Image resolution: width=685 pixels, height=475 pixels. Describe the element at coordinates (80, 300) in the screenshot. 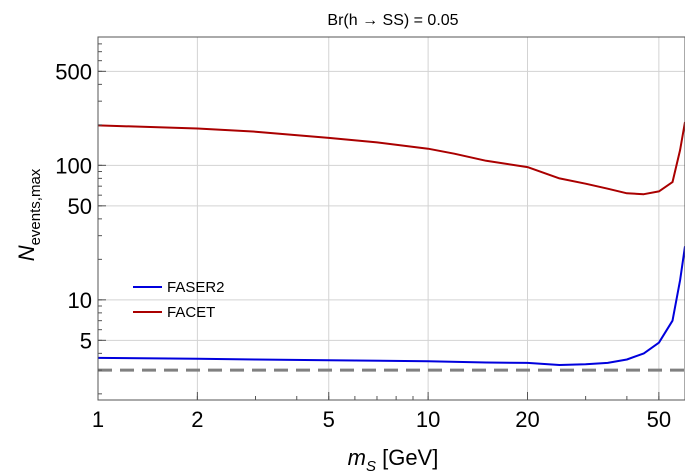

I see `y-tick-label: 10` at that location.